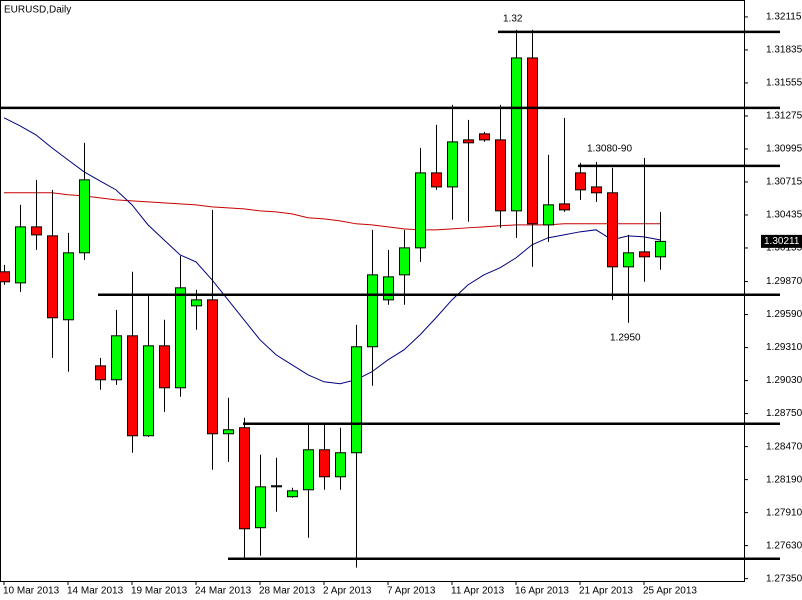 This screenshot has width=802, height=600. I want to click on price-tag-label: 1.30211, so click(782, 241).